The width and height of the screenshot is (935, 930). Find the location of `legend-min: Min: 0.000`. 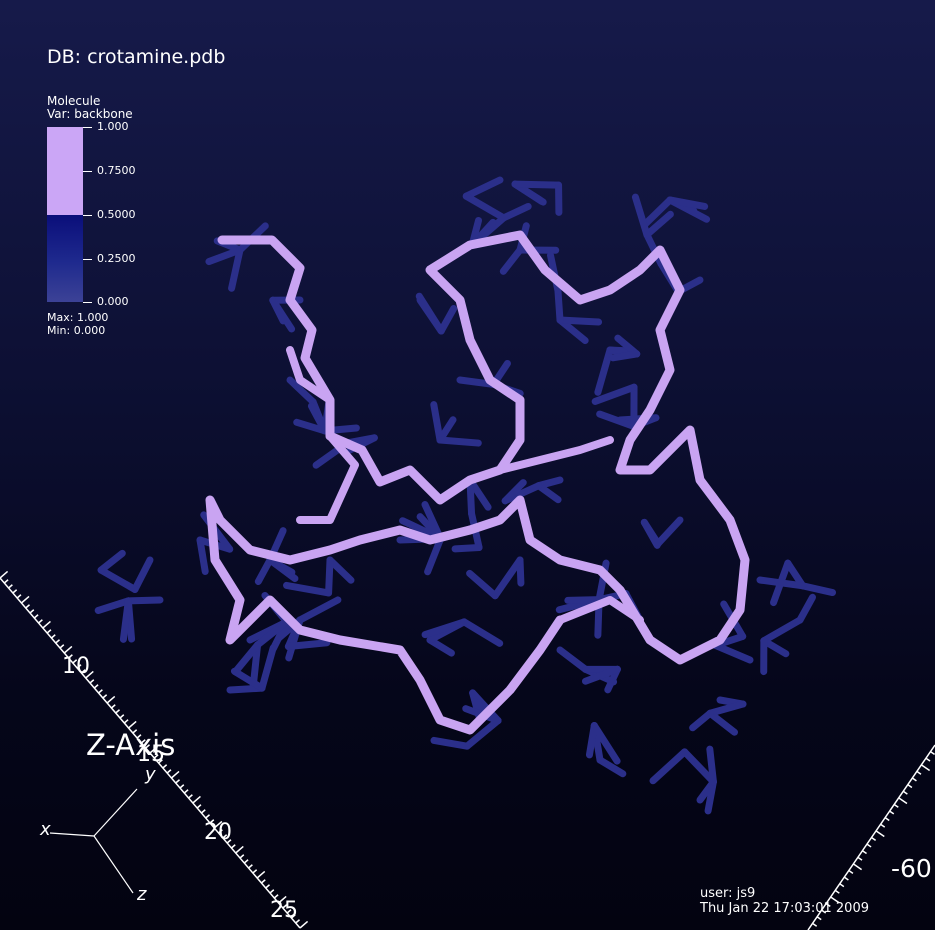

legend-min: Min: 0.000 is located at coordinates (76, 330).